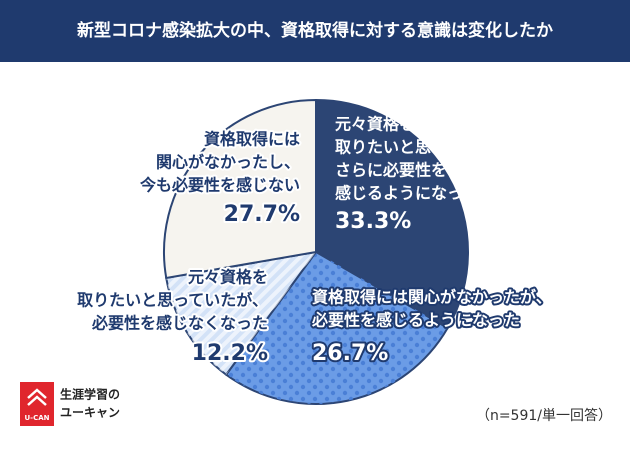 This screenshot has height=452, width=630. I want to click on value-label: 26.7%, so click(350, 353).